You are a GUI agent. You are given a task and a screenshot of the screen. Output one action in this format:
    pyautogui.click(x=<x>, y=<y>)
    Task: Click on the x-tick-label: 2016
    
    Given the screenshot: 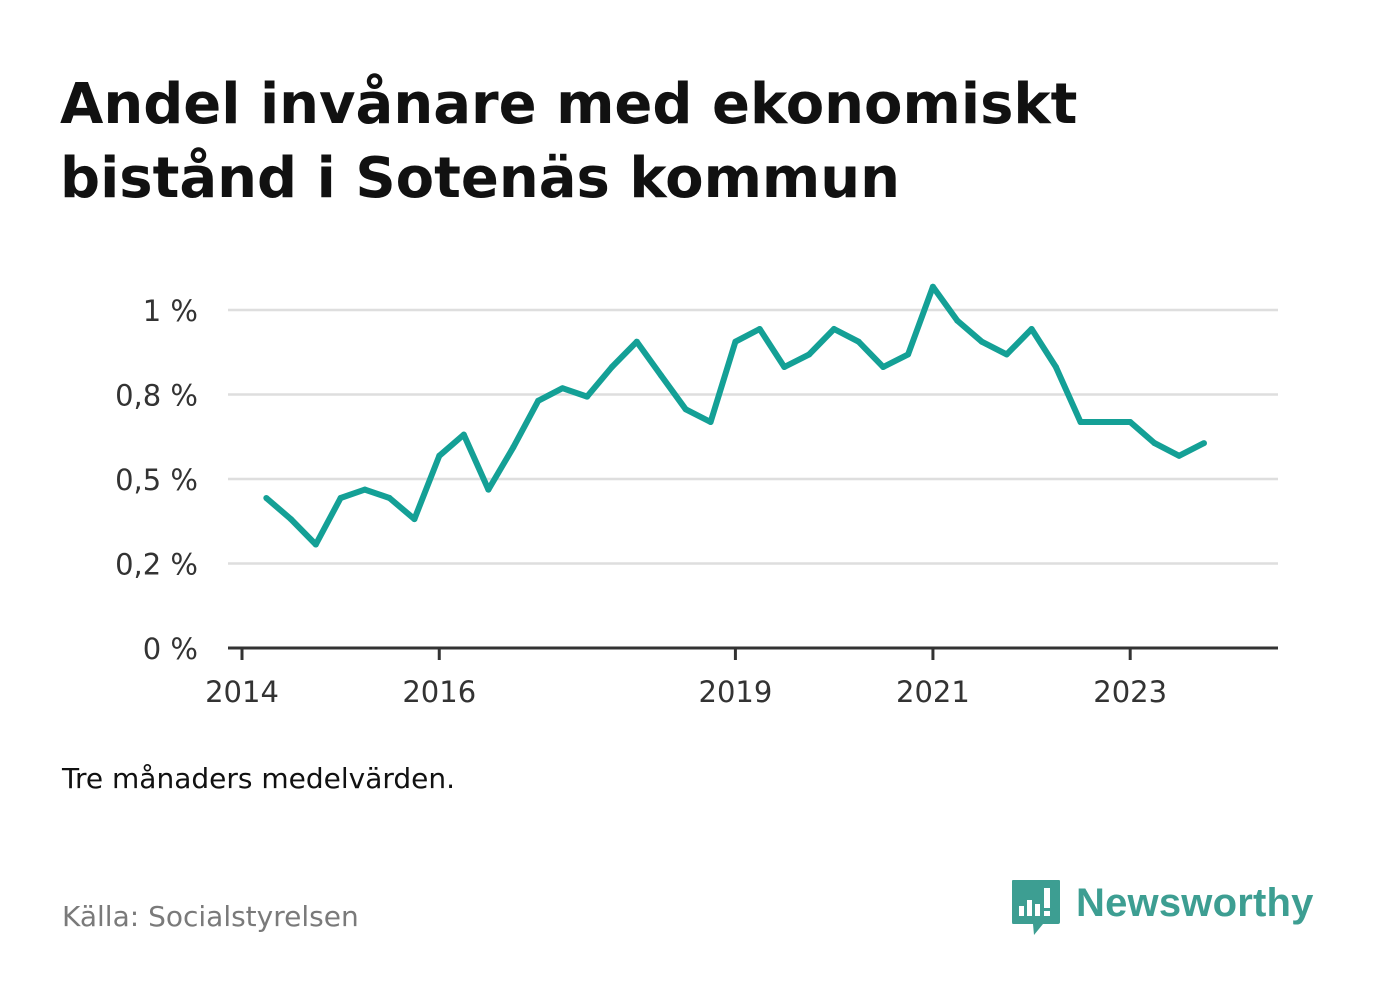 What is the action you would take?
    pyautogui.click(x=439, y=692)
    